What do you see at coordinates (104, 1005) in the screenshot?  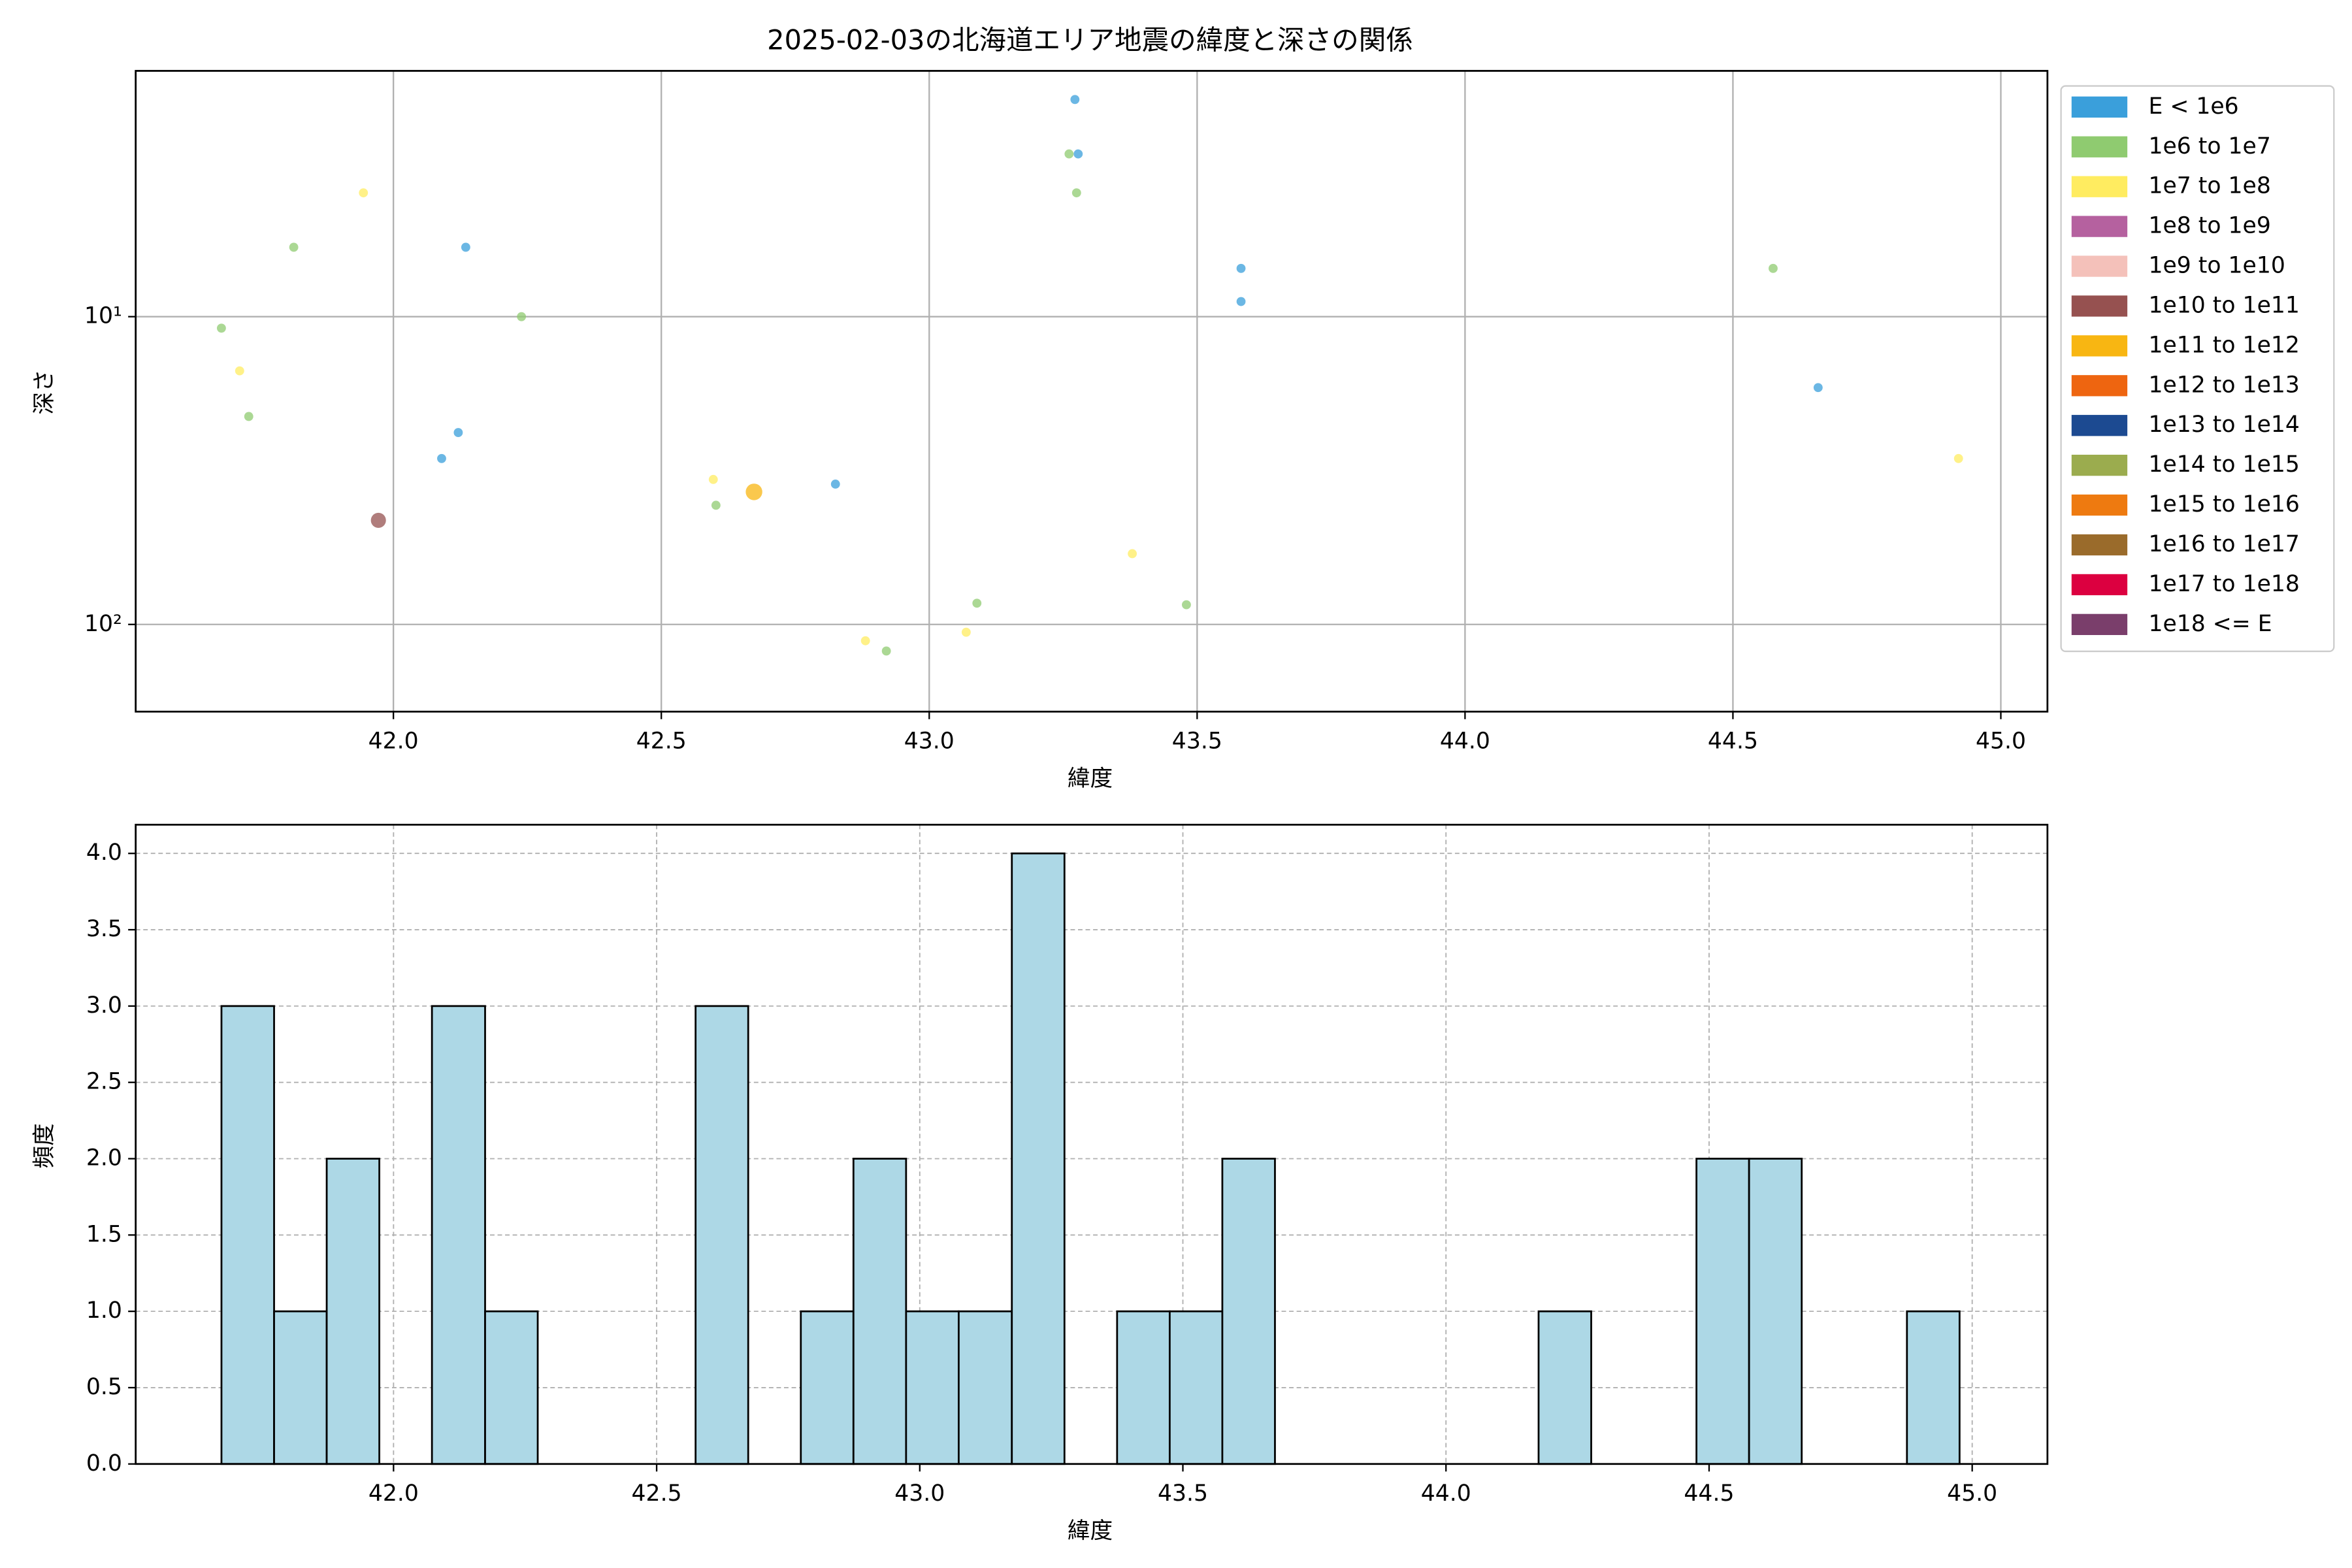 I see `y-tick-label: 3.0` at bounding box center [104, 1005].